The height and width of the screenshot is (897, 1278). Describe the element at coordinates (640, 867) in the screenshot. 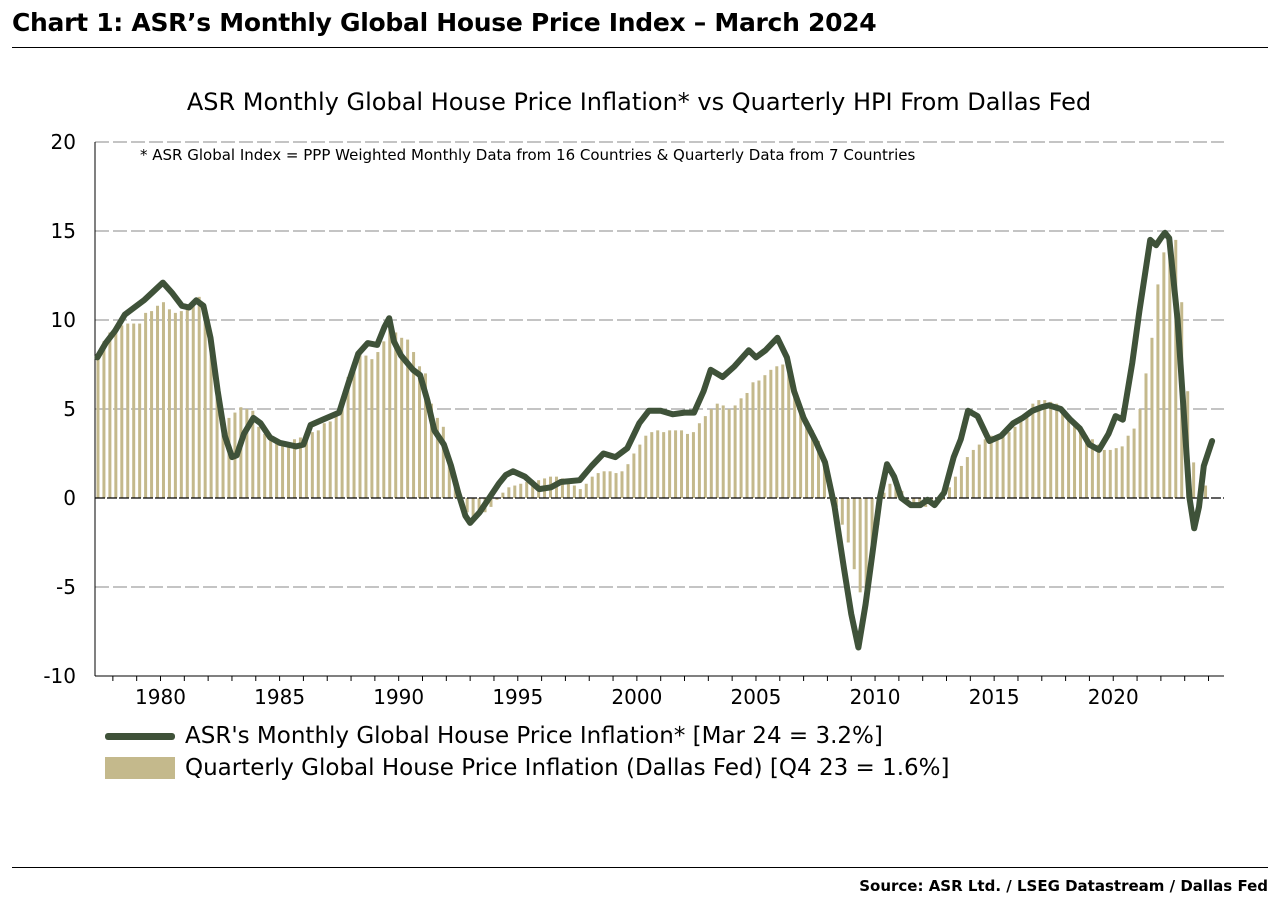

I see `bottom-divider` at that location.